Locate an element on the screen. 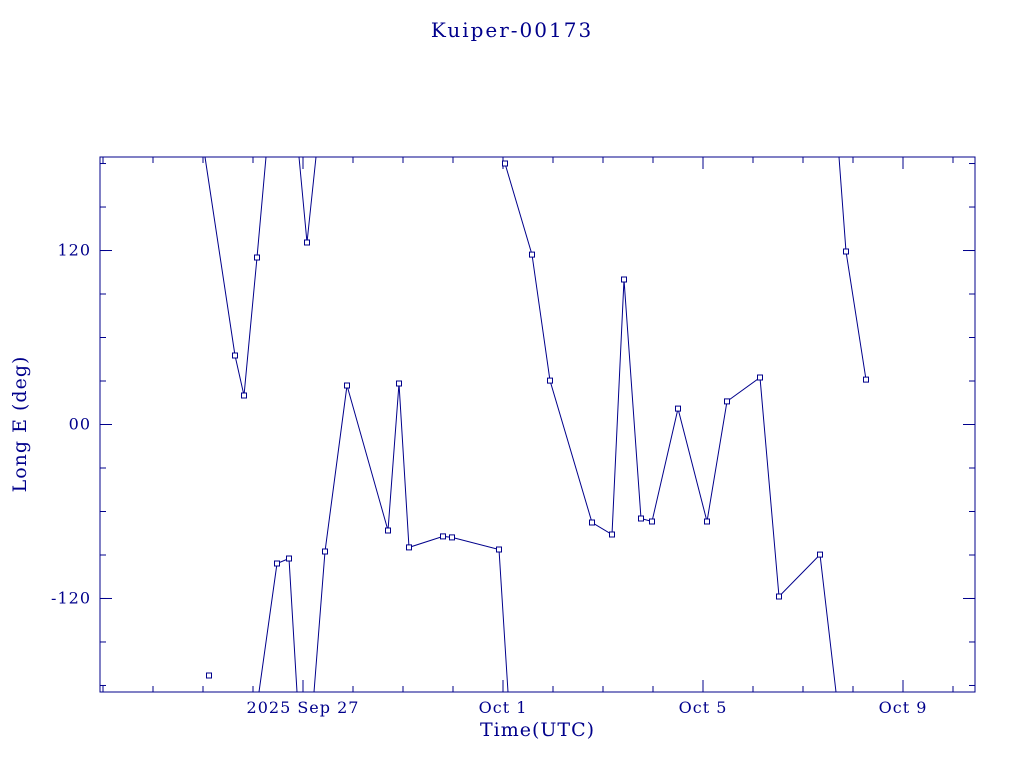  x-axis-label: Time(UTC) is located at coordinates (537, 730).